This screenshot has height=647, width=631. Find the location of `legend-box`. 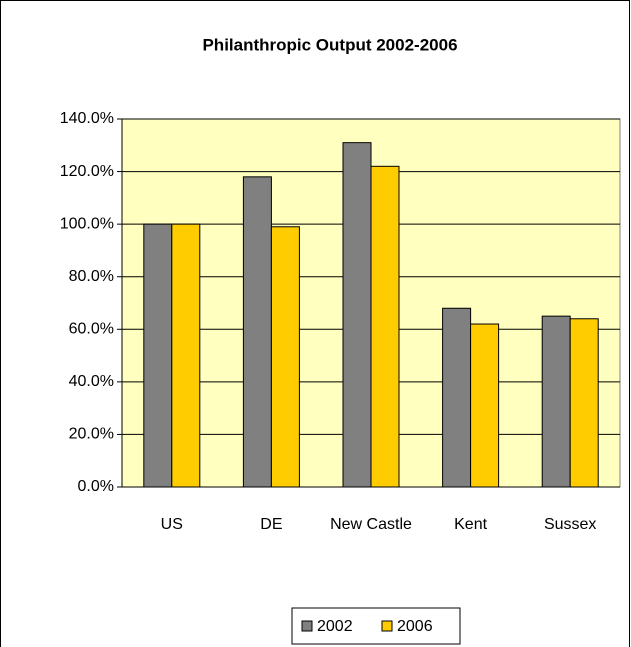

legend-box is located at coordinates (376, 626).